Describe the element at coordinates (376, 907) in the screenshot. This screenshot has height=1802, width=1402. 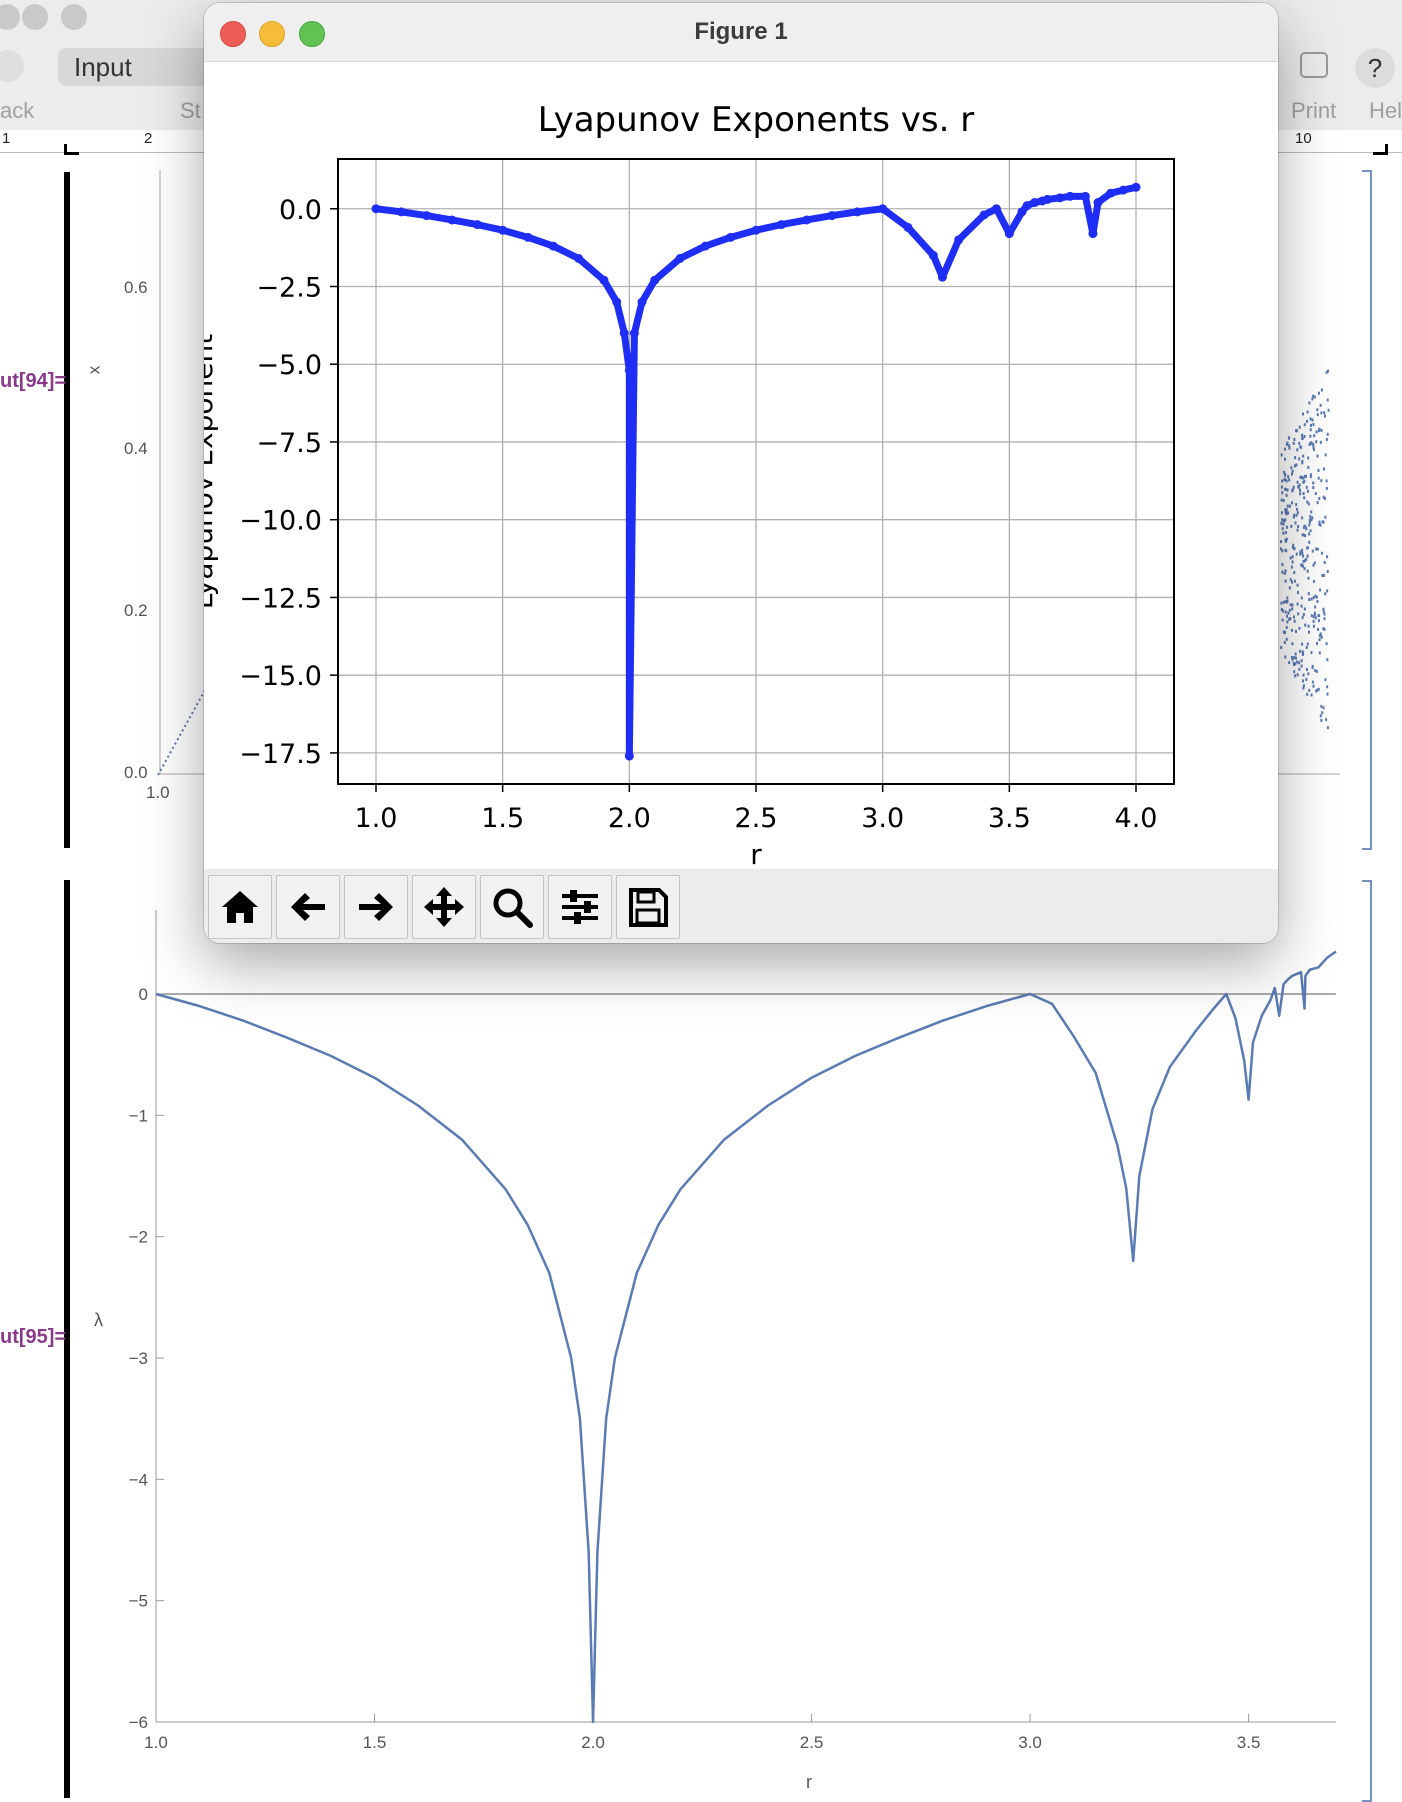
I see `forward-button` at that location.